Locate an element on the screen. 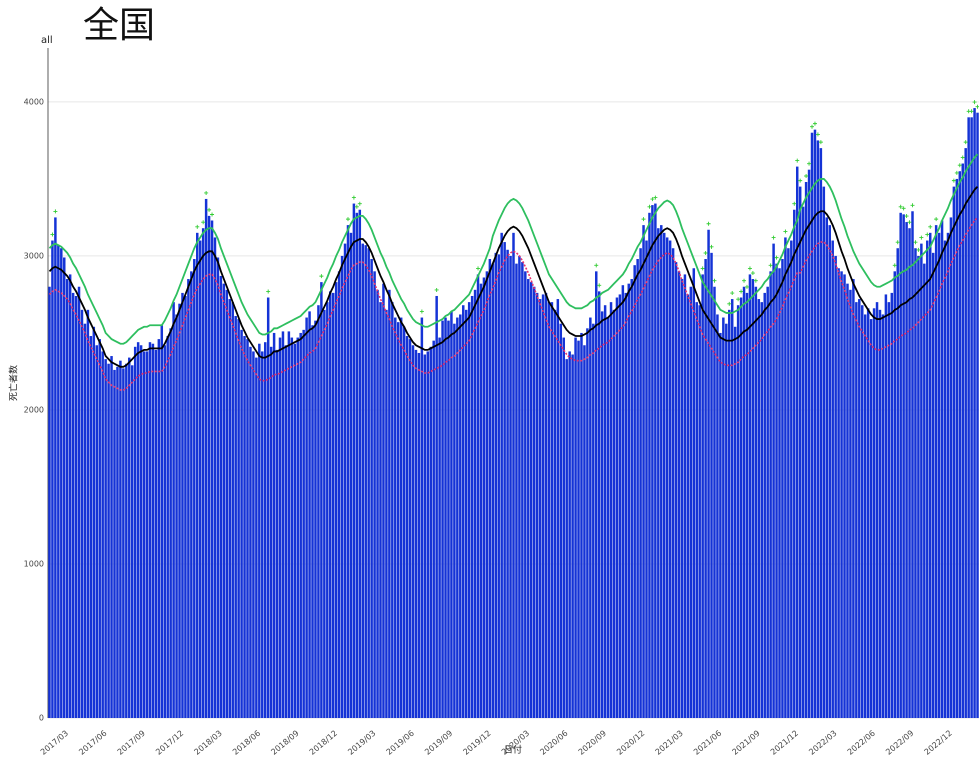  x-tick-label: 2018/12 is located at coordinates (323, 743).